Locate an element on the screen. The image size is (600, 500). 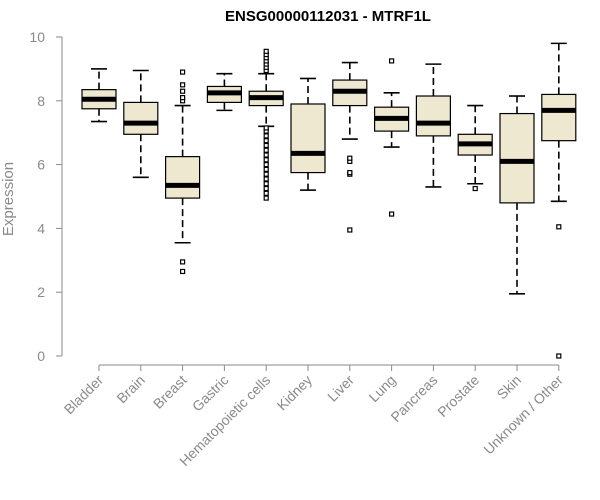
y-tick-label: 2 is located at coordinates (41, 292).